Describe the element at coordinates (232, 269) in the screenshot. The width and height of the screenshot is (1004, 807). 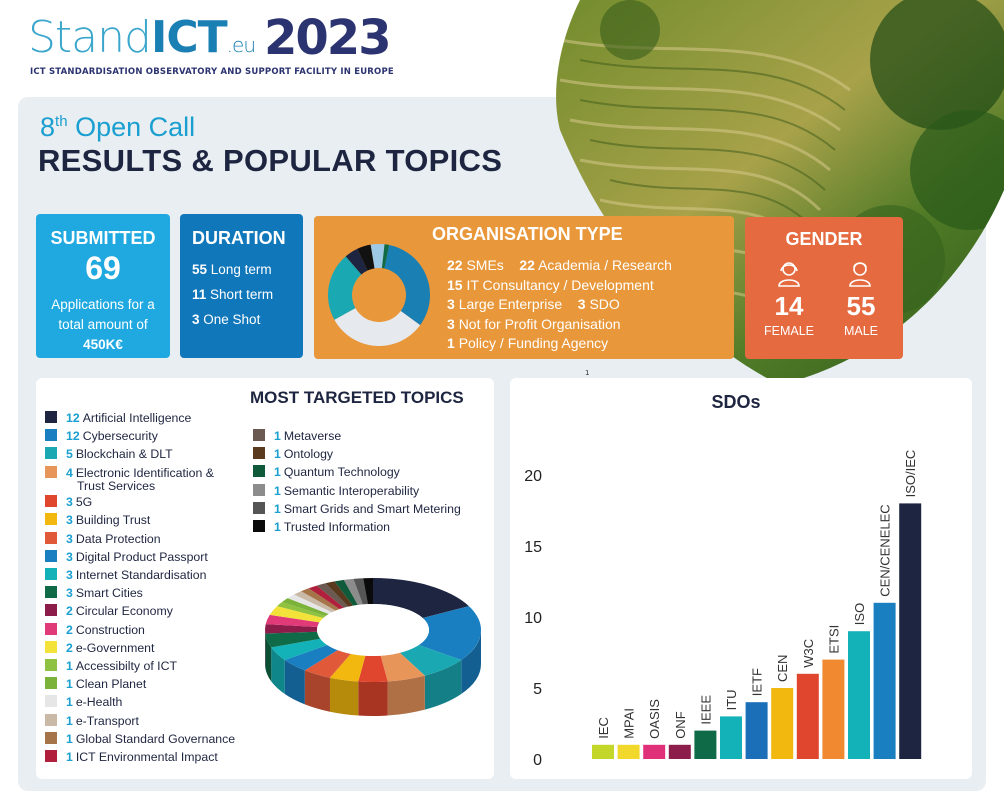
I see `duration-item: 55 Long term` at that location.